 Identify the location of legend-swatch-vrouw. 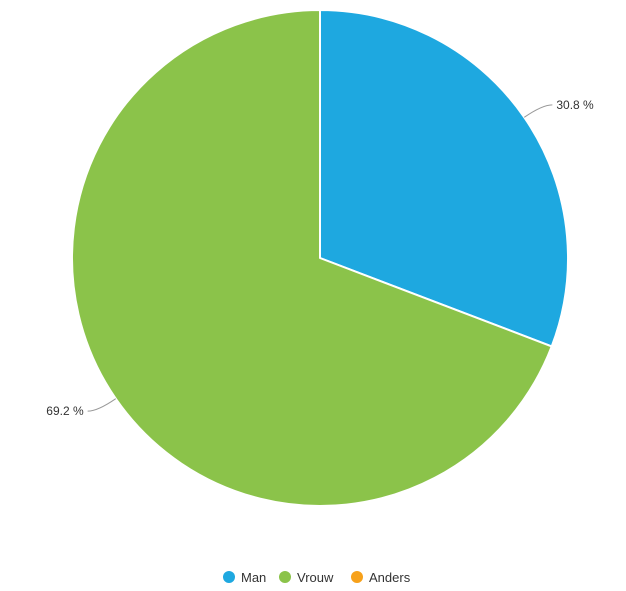
(285, 577).